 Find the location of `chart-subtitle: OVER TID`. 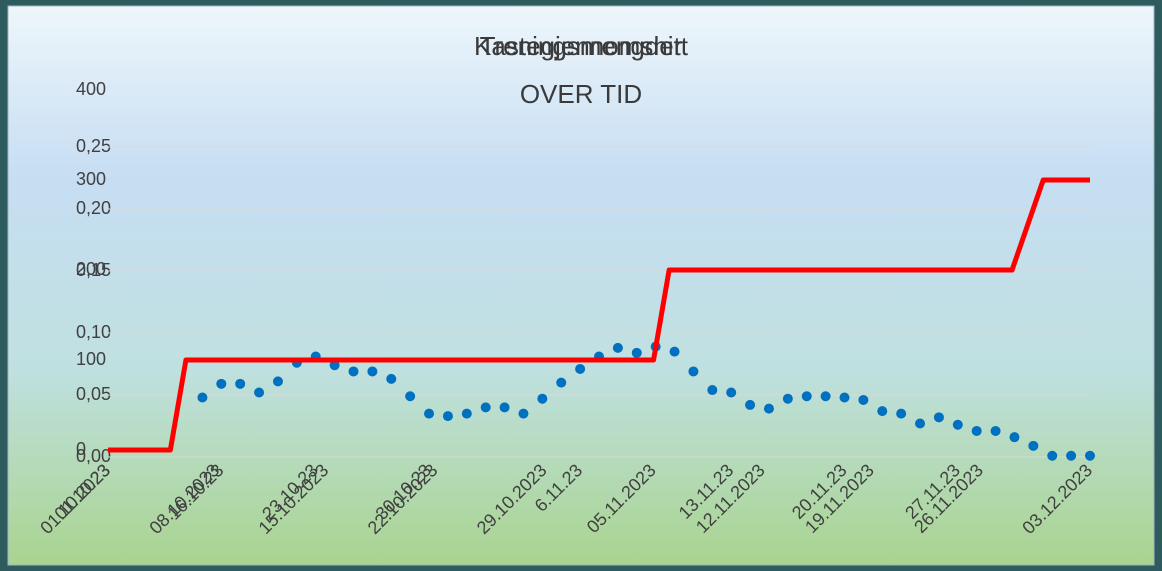

chart-subtitle: OVER TID is located at coordinates (581, 94).